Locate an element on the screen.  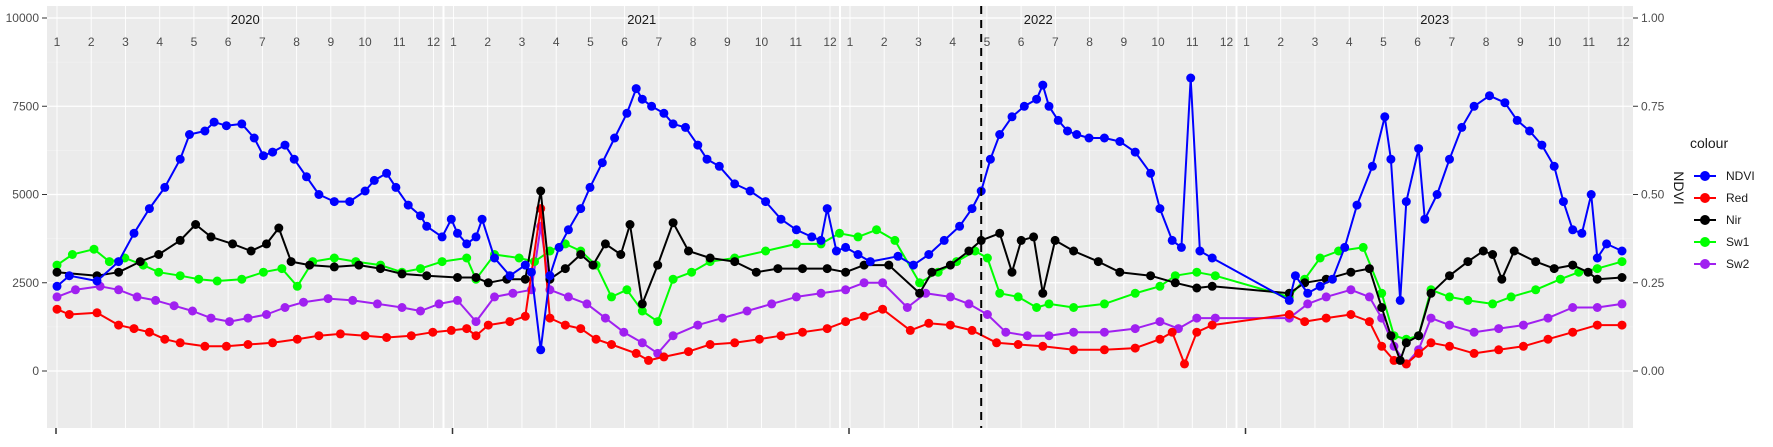
legend-label-sw1: Sw1 is located at coordinates (1738, 242).